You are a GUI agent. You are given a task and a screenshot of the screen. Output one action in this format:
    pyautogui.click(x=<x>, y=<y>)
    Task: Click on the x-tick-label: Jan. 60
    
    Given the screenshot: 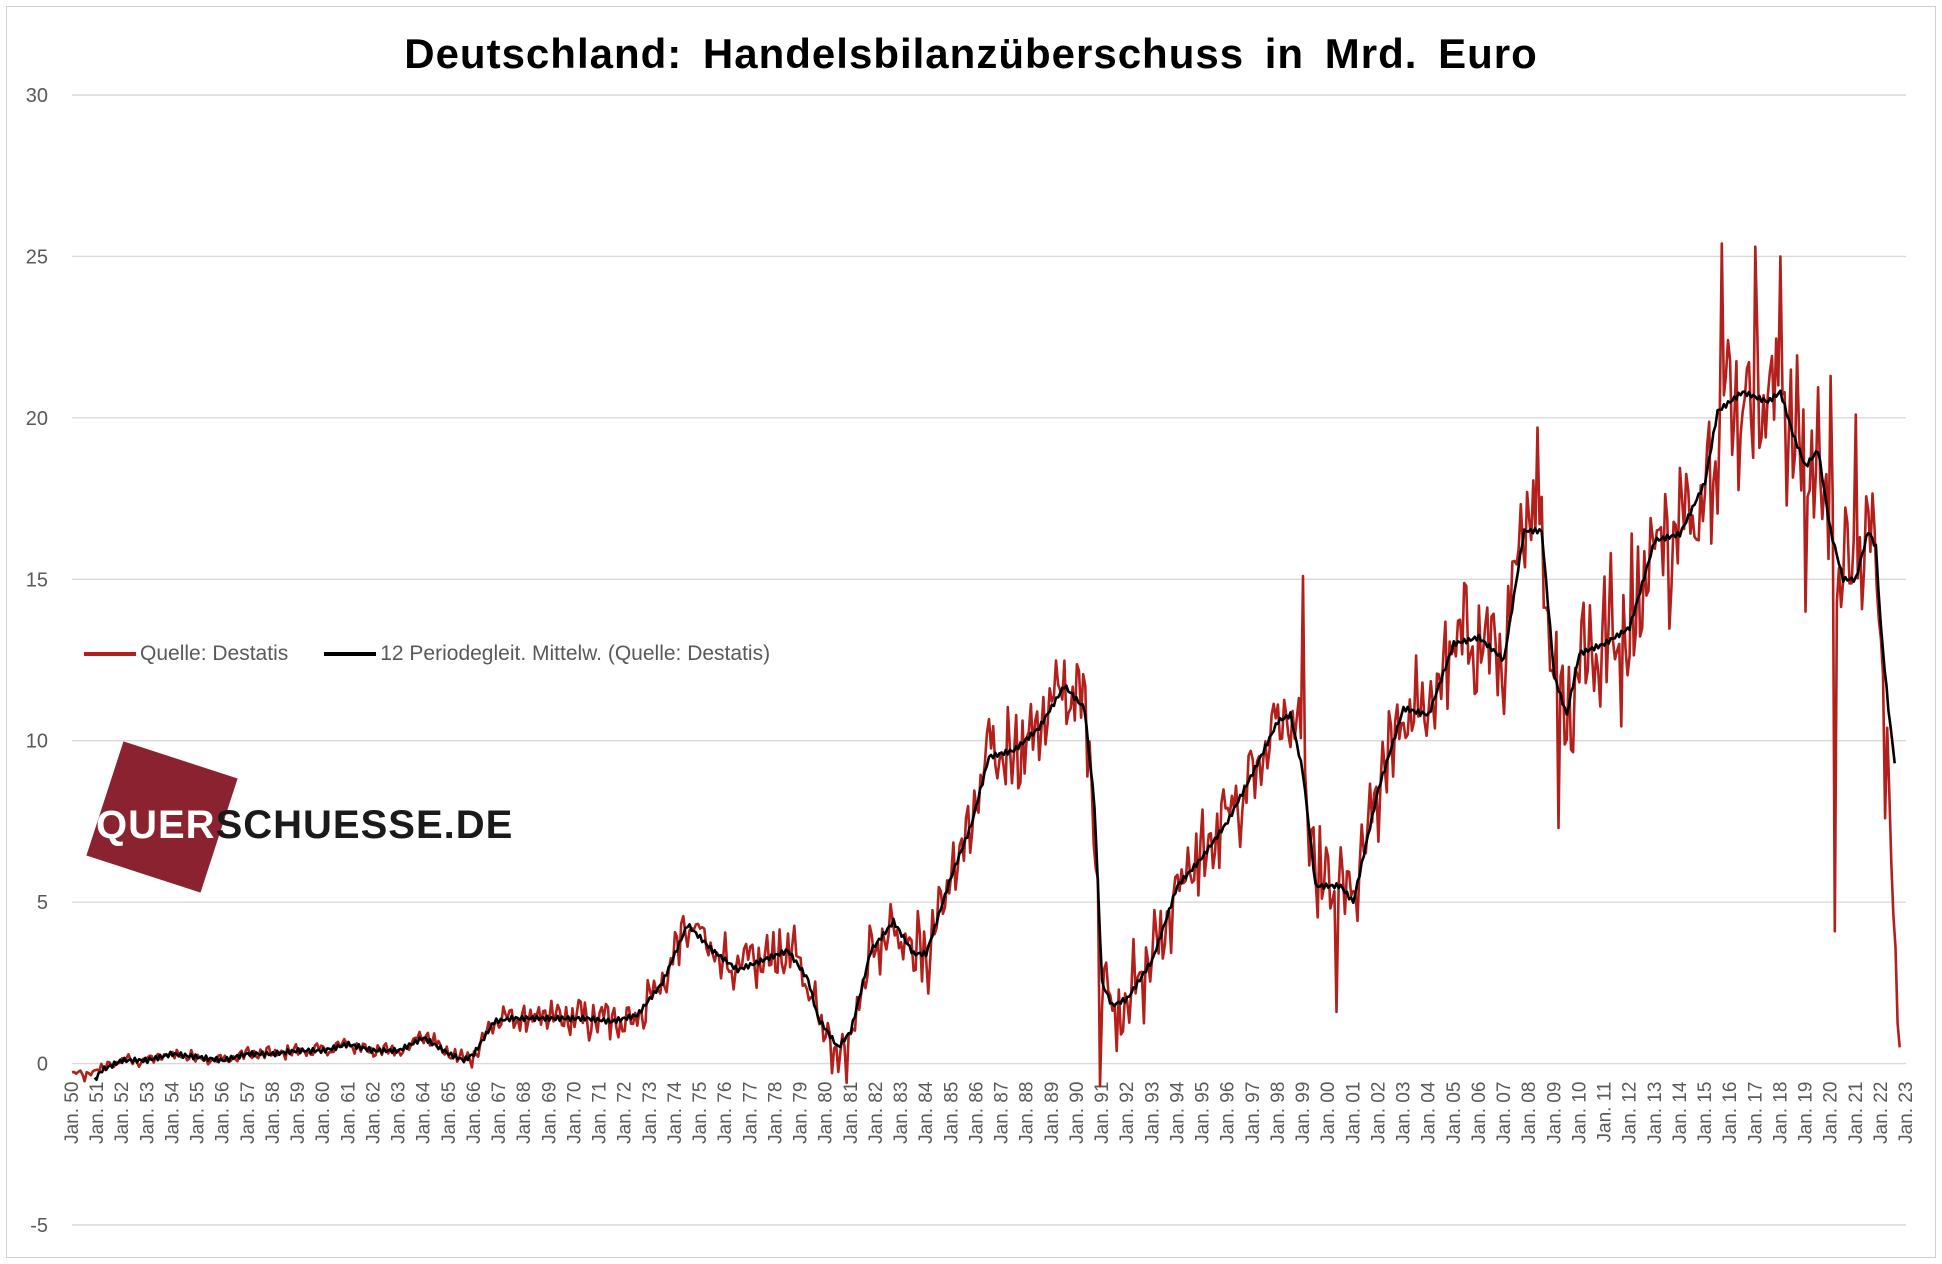 What is the action you would take?
    pyautogui.click(x=323, y=1113)
    